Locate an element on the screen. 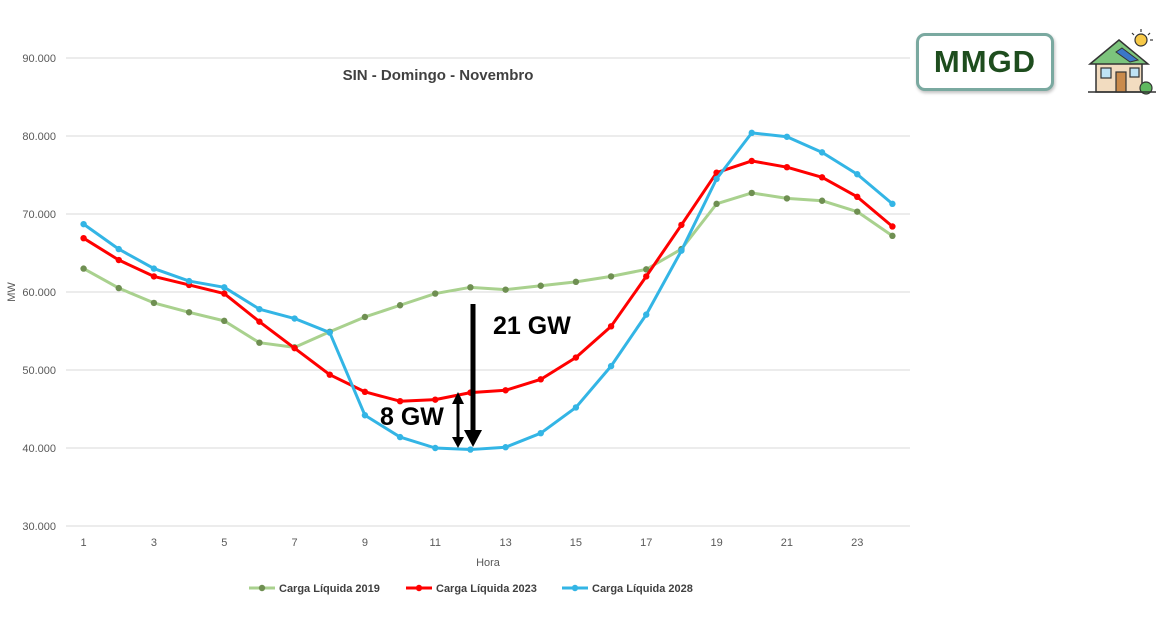 The width and height of the screenshot is (1160, 637). legend-label: Carga Líquida 2019 is located at coordinates (329, 589).